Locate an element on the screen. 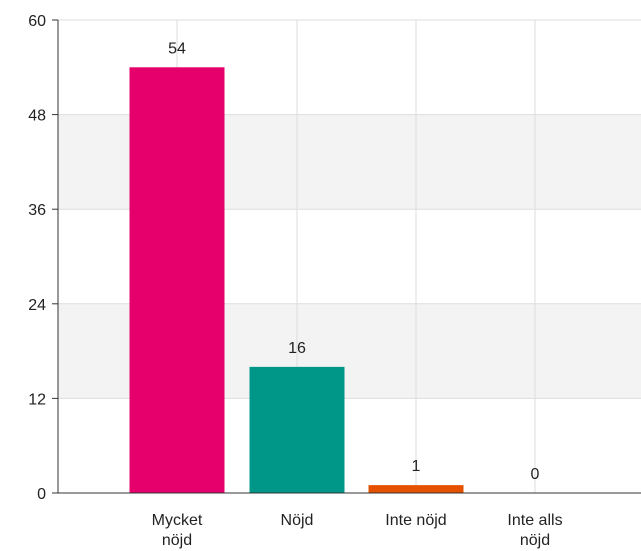  y-tick-label: 60 is located at coordinates (37, 21).